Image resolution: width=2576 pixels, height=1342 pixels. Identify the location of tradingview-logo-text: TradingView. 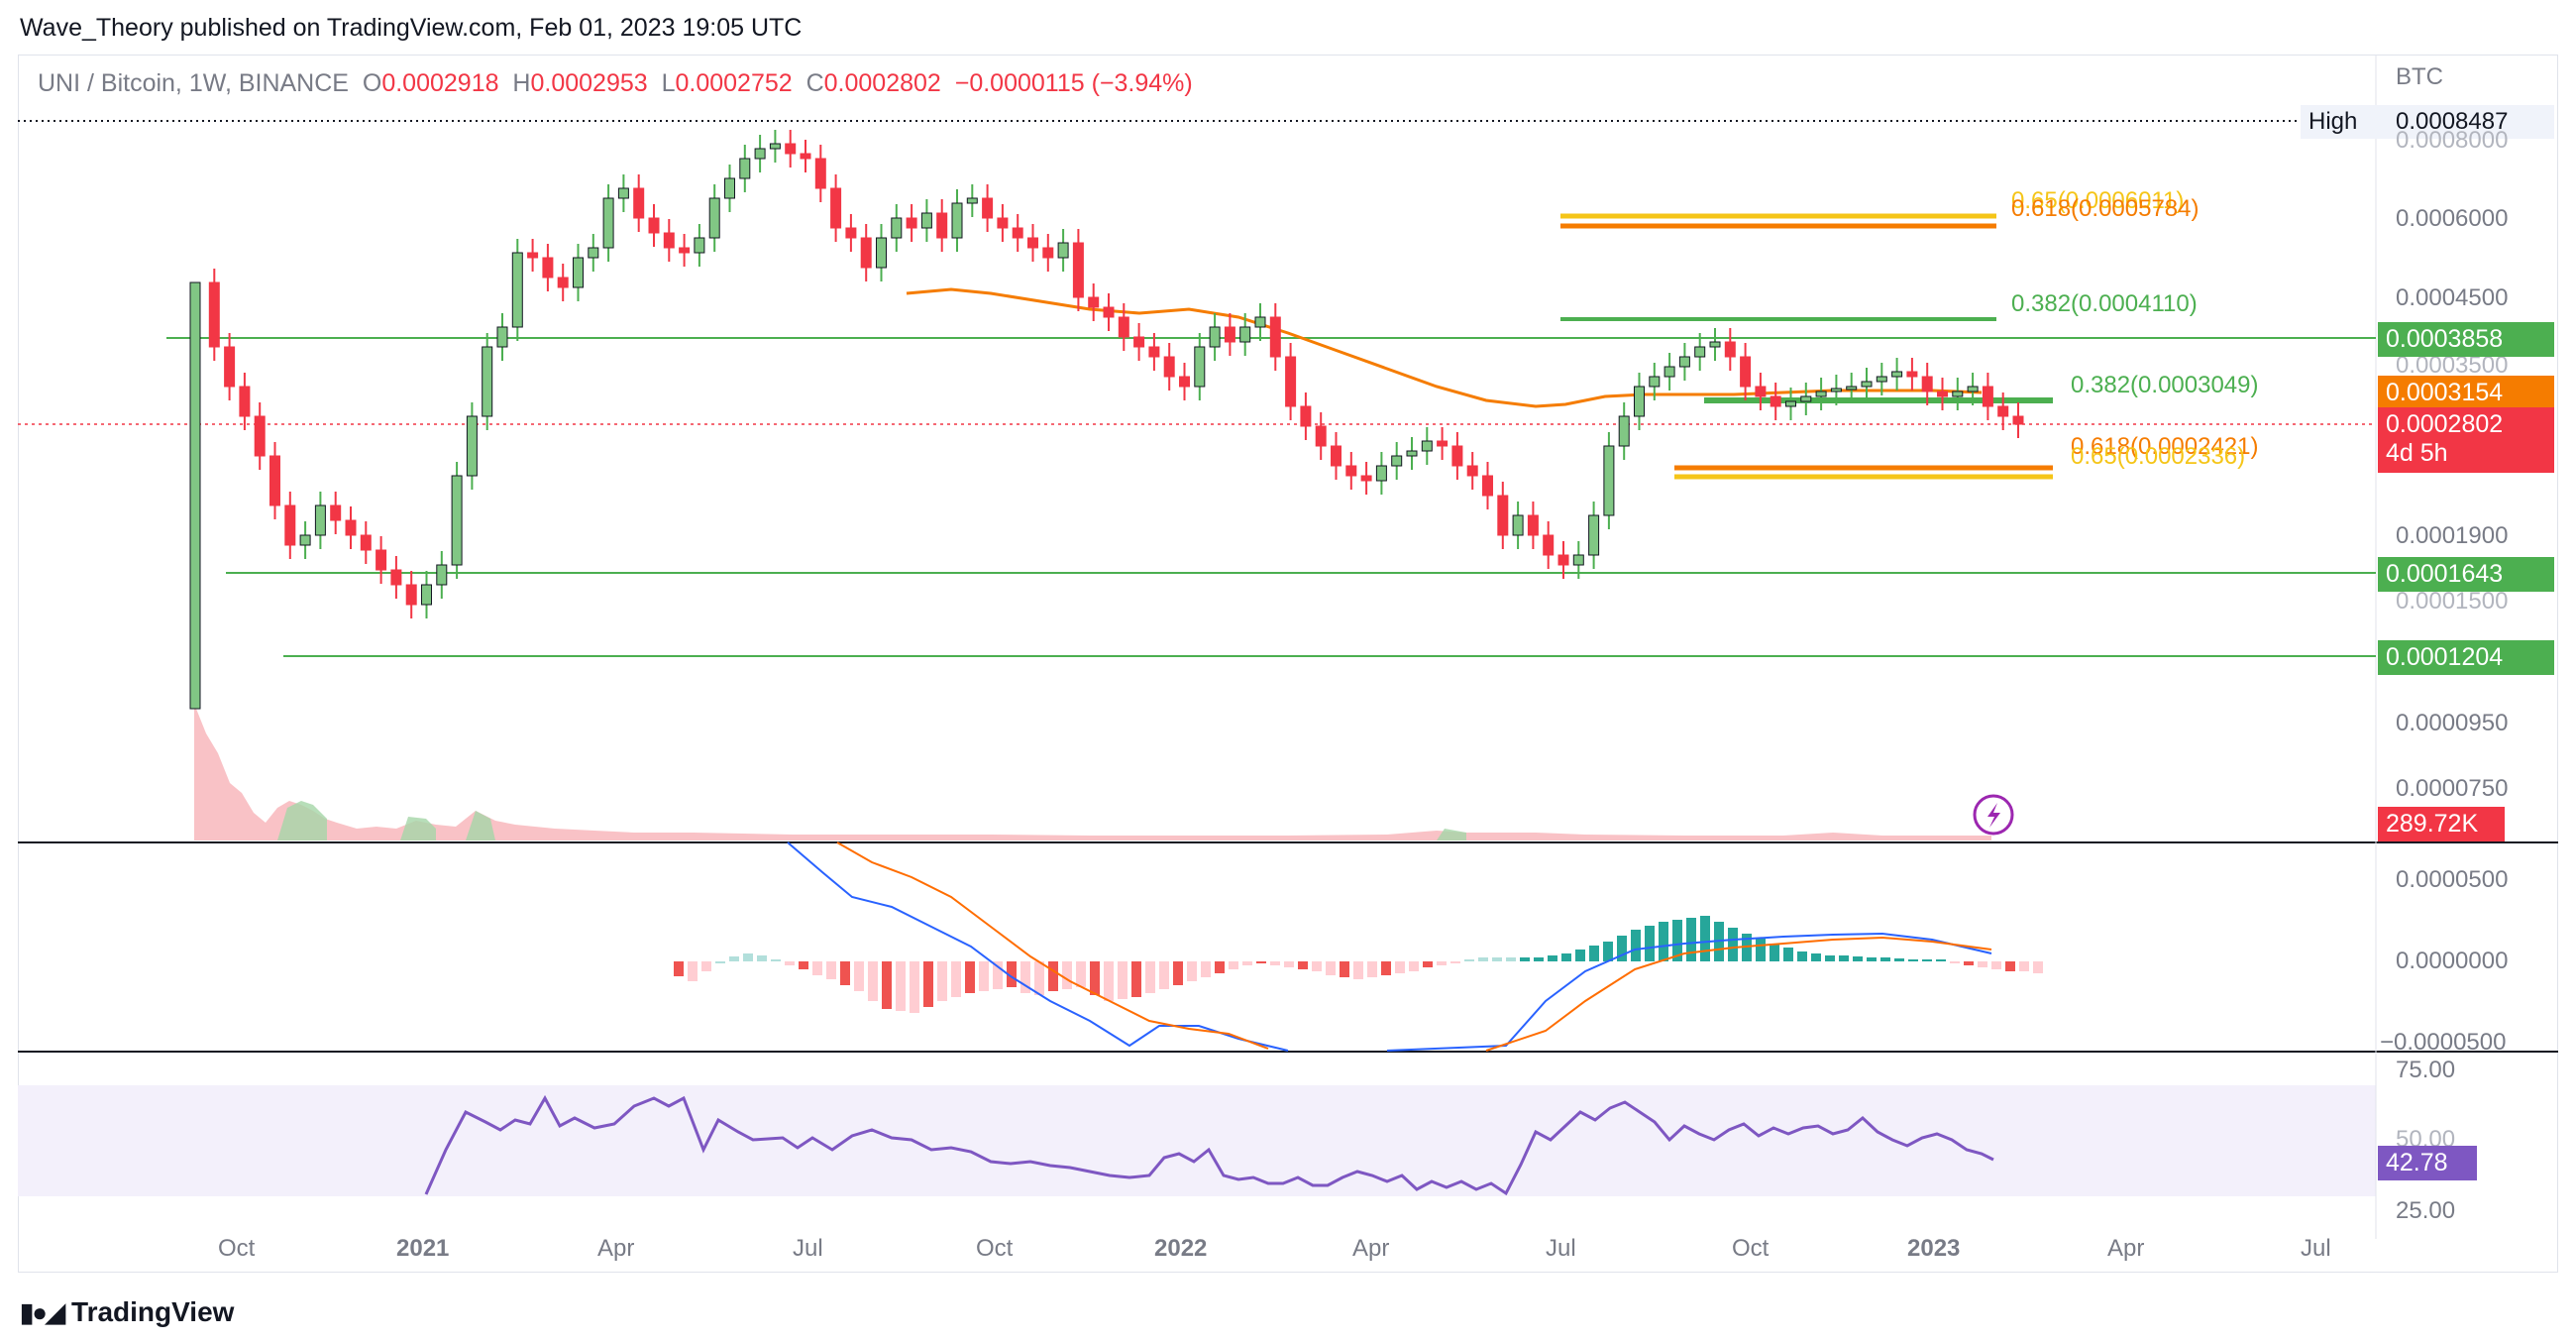
(153, 1311).